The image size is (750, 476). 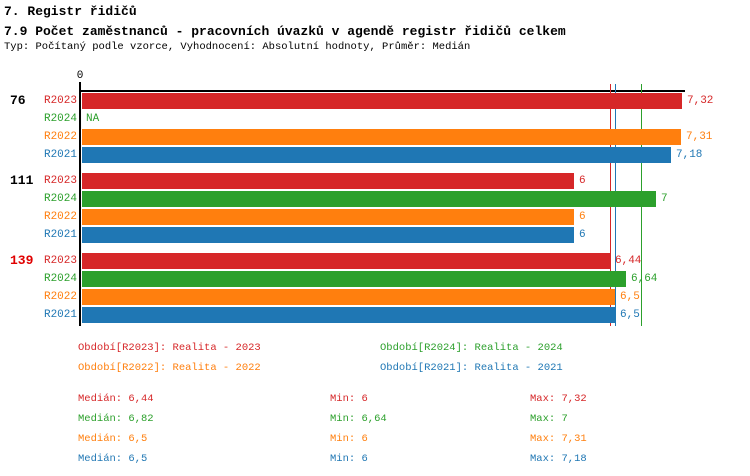 I want to click on section-title: 7. Registr řidičů, so click(x=70, y=11).